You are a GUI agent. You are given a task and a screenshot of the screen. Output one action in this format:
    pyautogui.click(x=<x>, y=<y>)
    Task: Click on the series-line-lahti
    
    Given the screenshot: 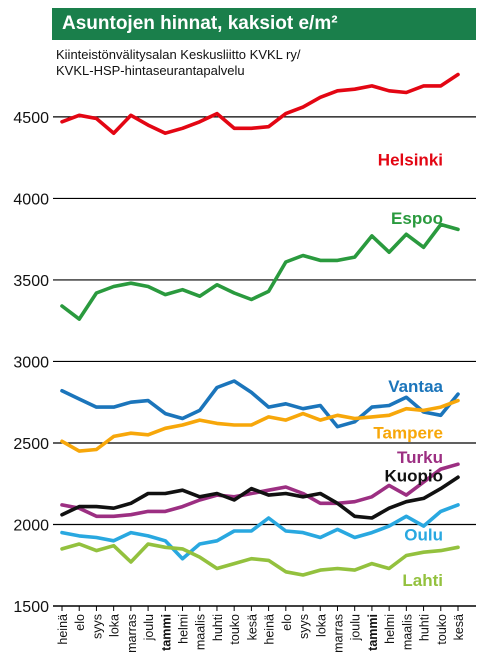 What is the action you would take?
    pyautogui.click(x=260, y=559)
    